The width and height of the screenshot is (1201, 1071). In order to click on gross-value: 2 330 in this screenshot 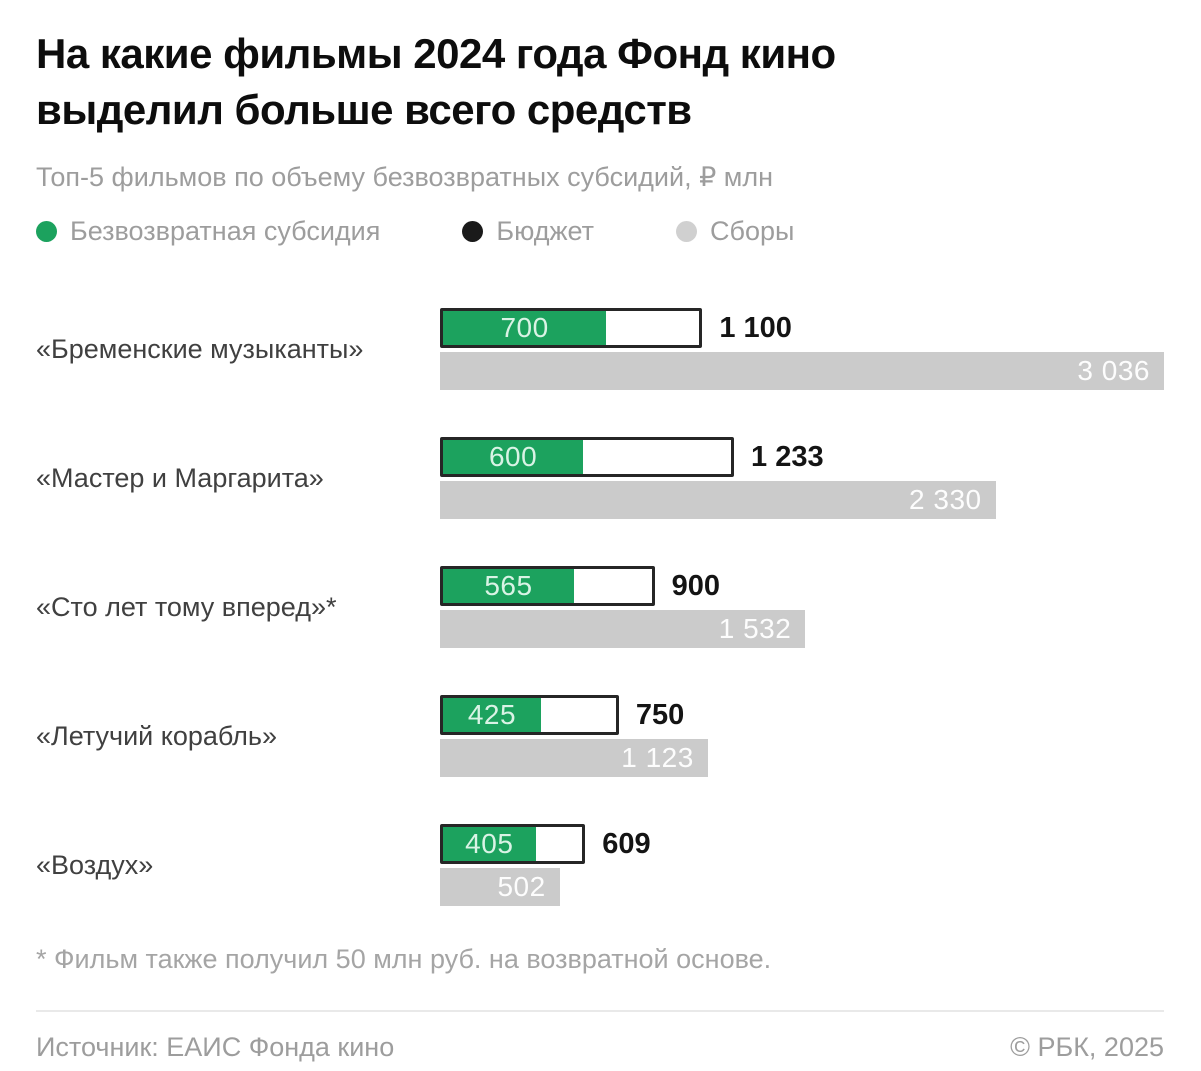, I will do `click(945, 499)`.